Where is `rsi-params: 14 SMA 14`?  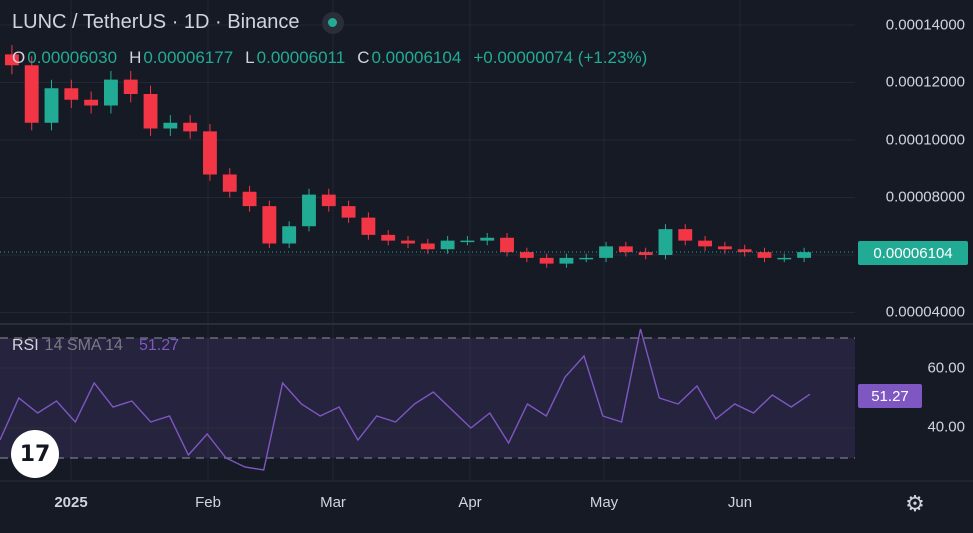
rsi-params: 14 SMA 14 is located at coordinates (83, 345).